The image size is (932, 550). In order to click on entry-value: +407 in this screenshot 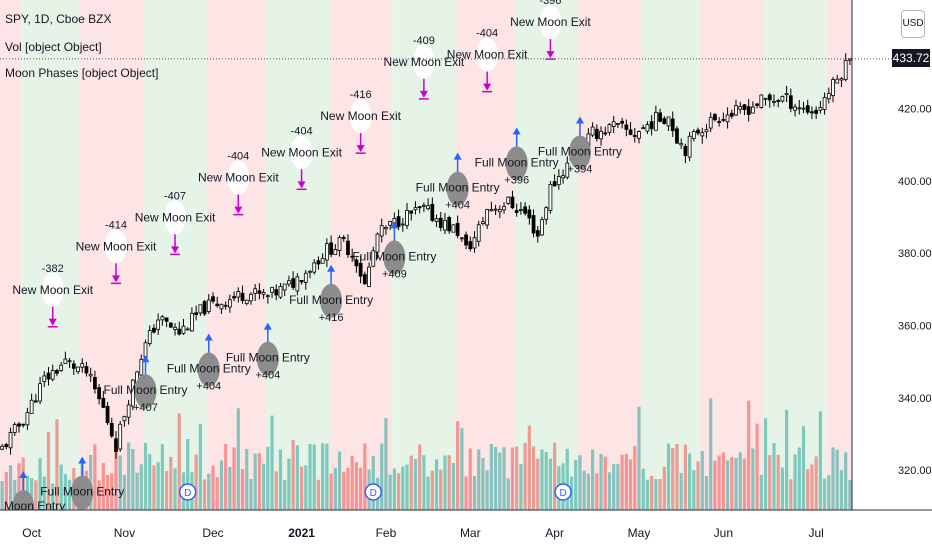, I will do `click(145, 408)`.